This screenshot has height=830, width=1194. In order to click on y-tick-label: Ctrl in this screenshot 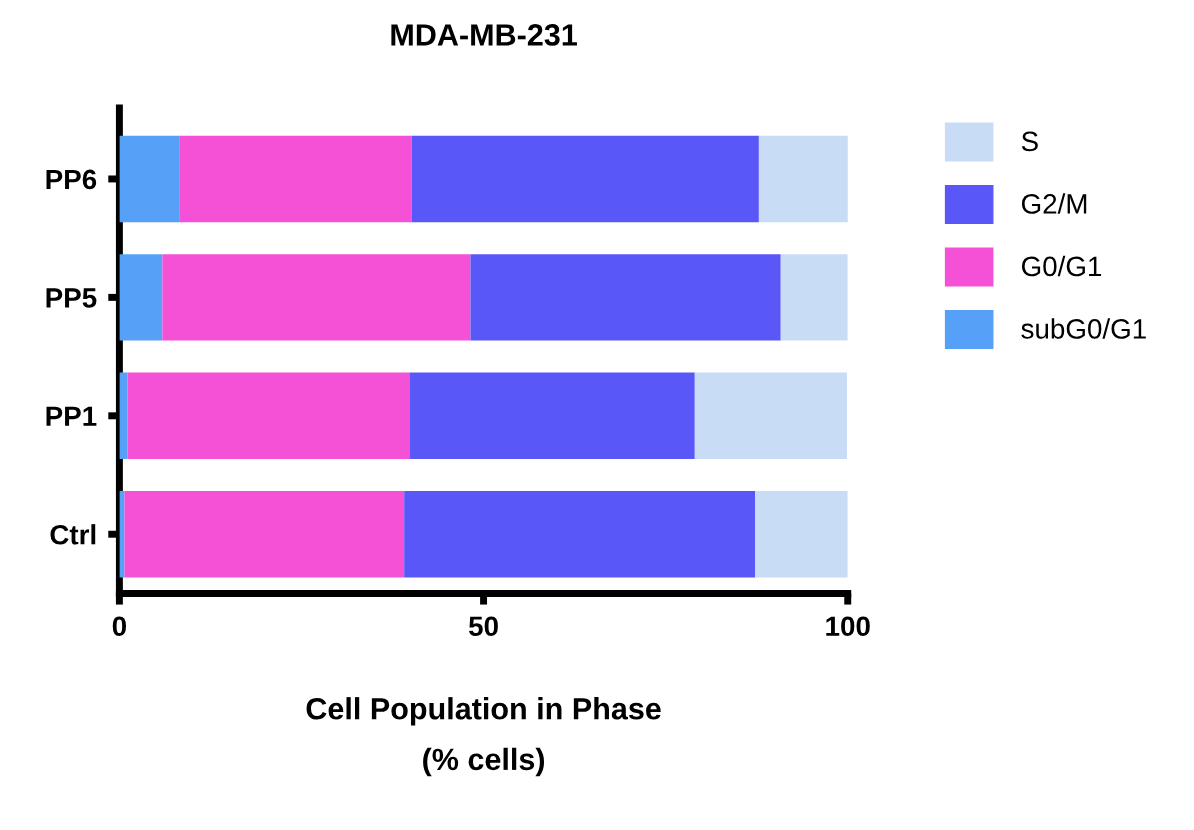, I will do `click(73, 534)`.